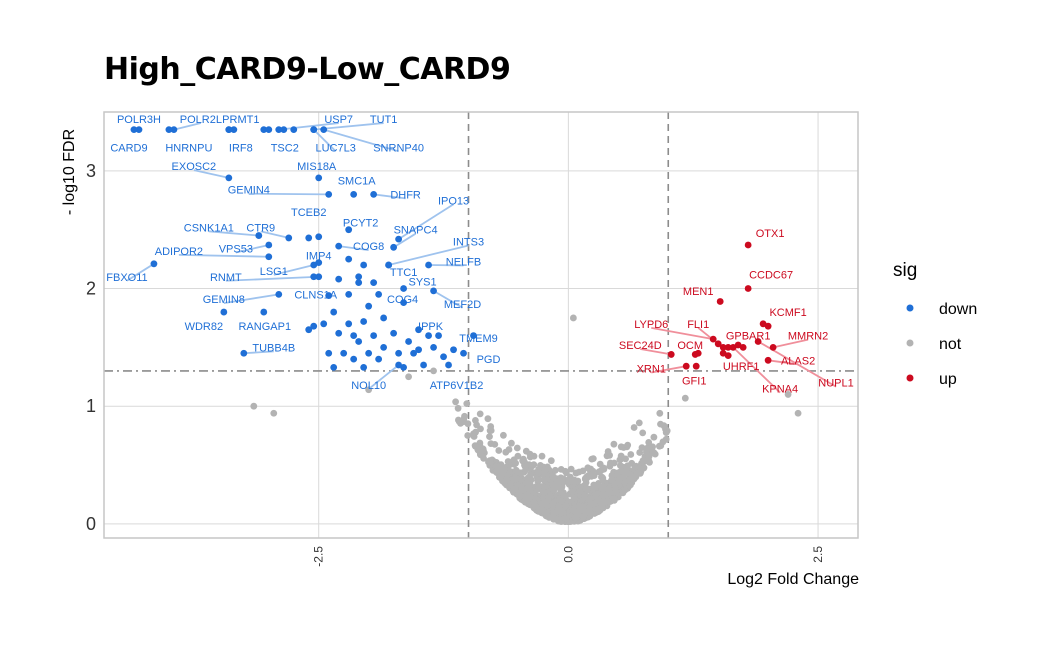  What do you see at coordinates (404, 273) in the screenshot?
I see `gene-label: TTC1` at bounding box center [404, 273].